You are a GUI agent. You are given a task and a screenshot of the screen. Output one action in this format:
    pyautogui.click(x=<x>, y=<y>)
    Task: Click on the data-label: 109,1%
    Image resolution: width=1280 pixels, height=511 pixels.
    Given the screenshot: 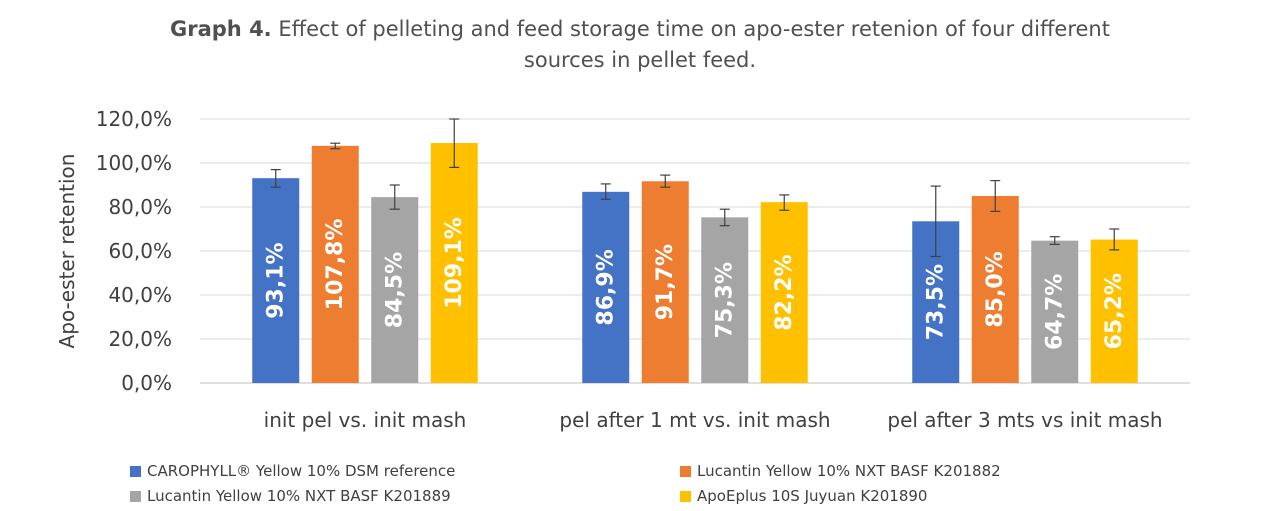 What is the action you would take?
    pyautogui.click(x=454, y=263)
    